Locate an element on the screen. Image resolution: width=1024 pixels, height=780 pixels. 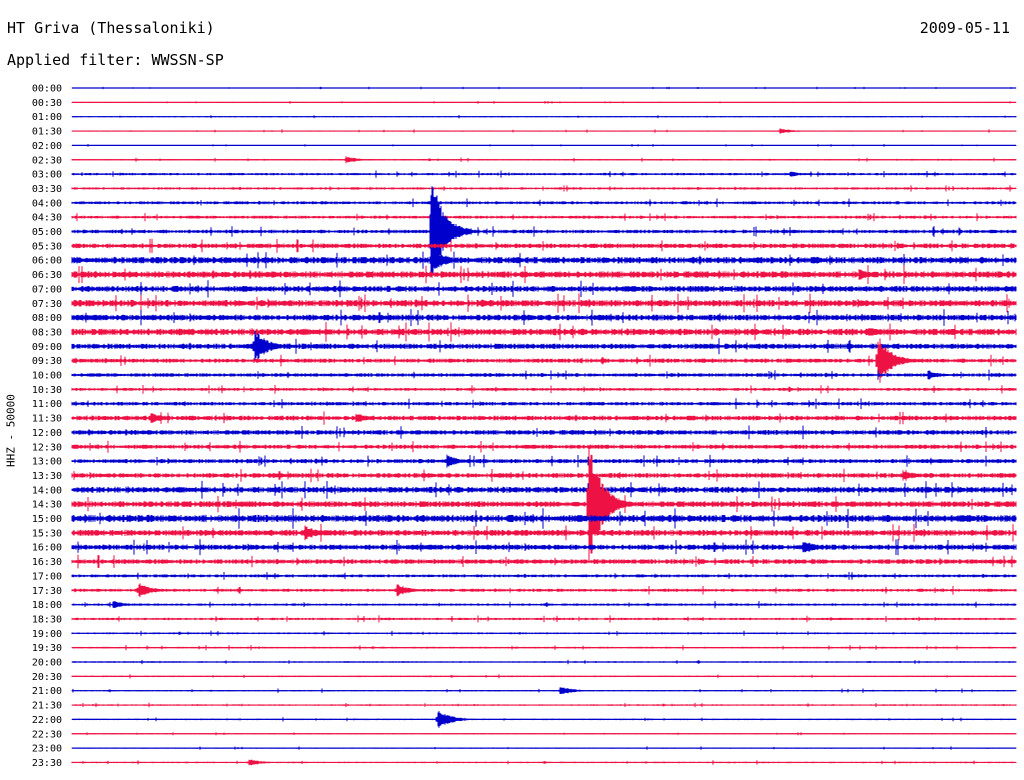
row-time-label: 21:00 is located at coordinates (47, 691).